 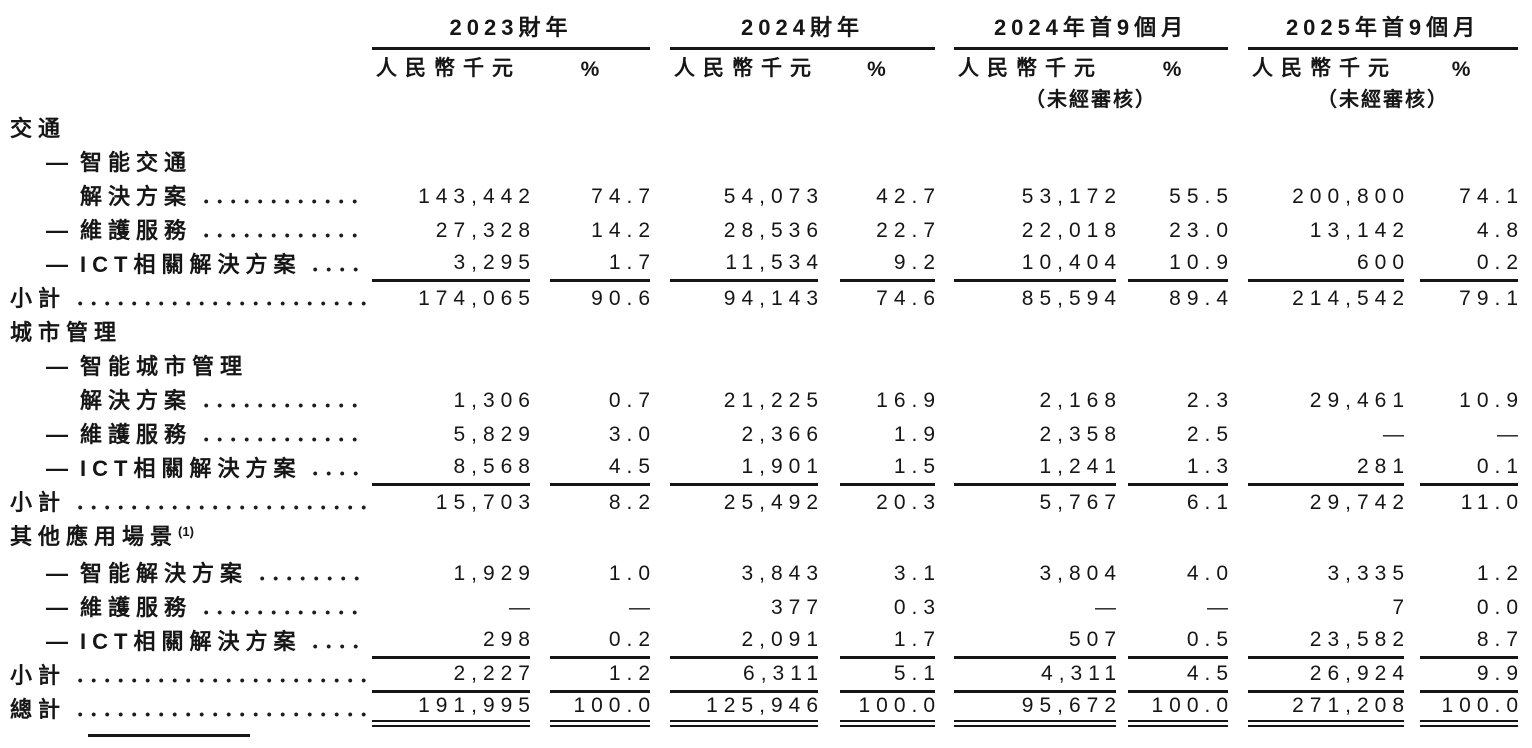 What do you see at coordinates (1326, 469) in the screenshot?
I see `value-cell: 281` at bounding box center [1326, 469].